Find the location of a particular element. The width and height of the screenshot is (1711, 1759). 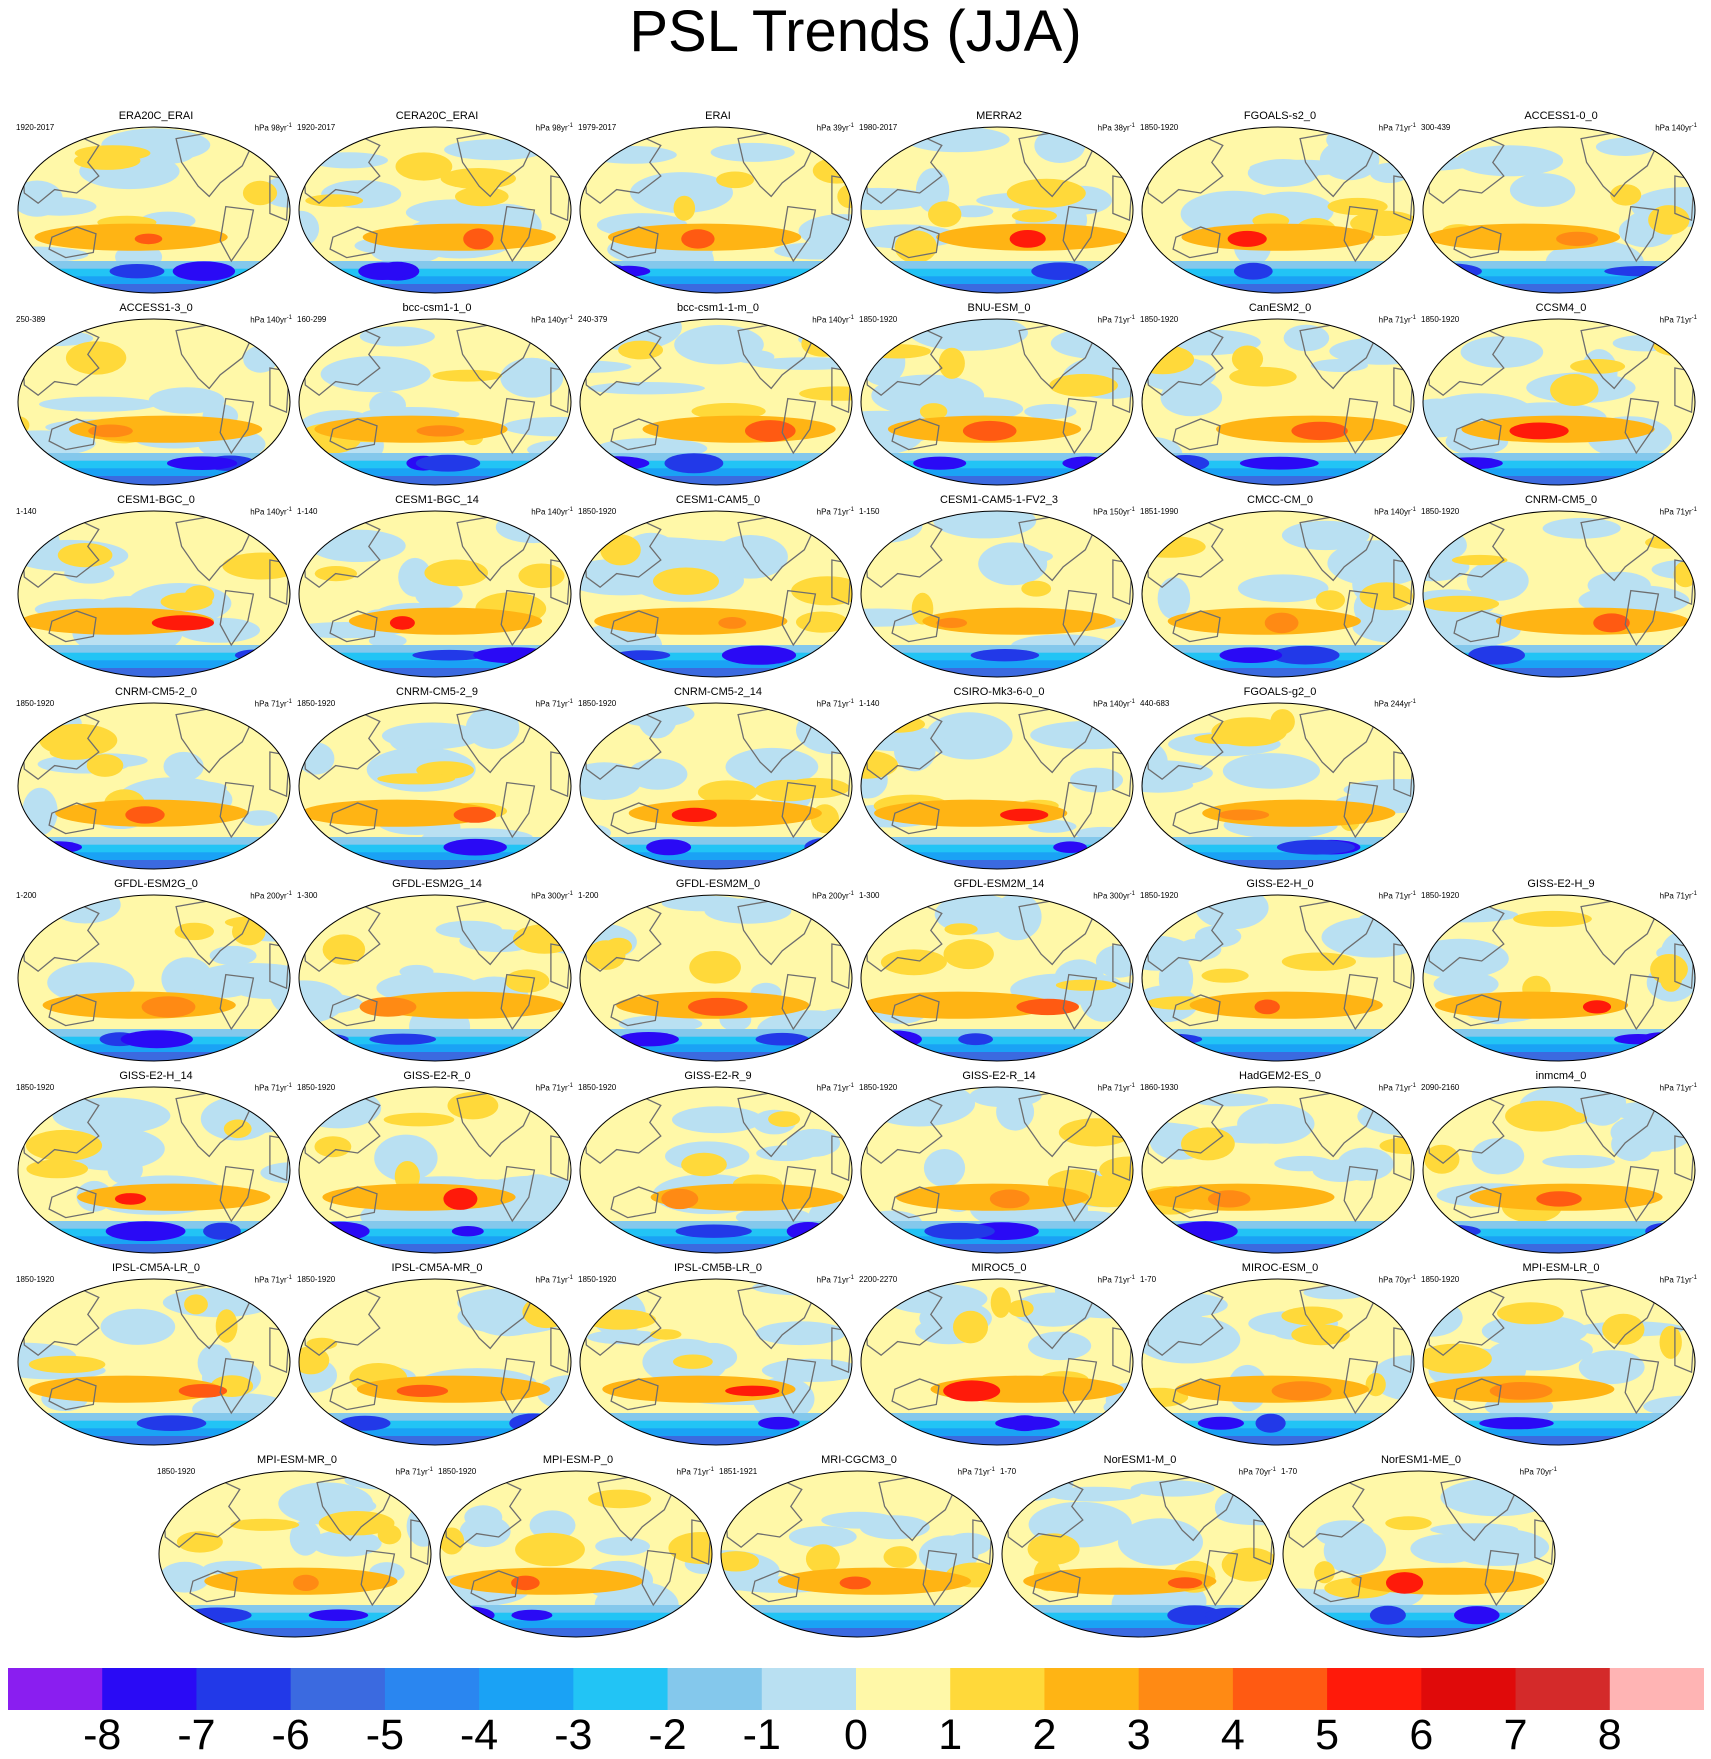

panel-units-text: hPa 200yr is located at coordinates (268, 896).